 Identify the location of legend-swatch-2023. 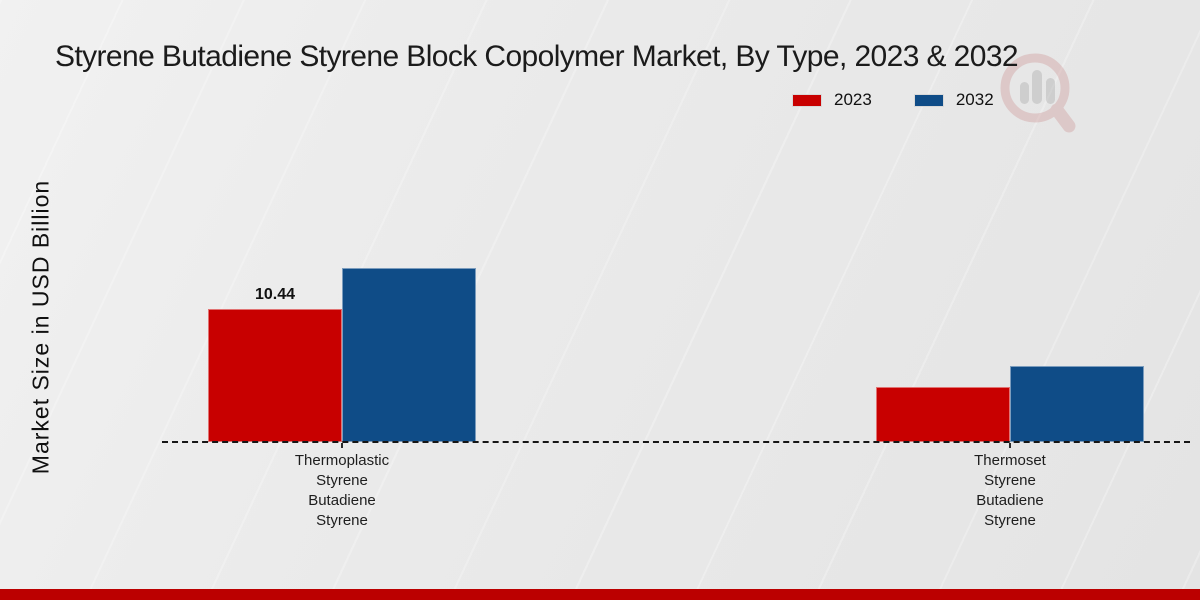
(807, 100).